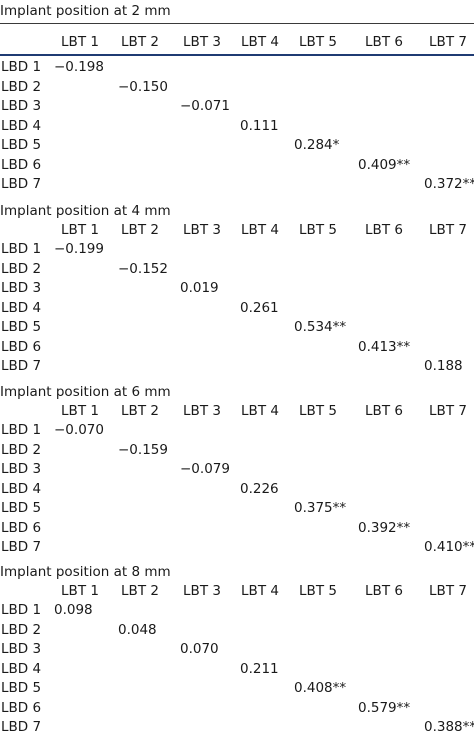  I want to click on section-title: Implant position at 6 mm, so click(85, 392).